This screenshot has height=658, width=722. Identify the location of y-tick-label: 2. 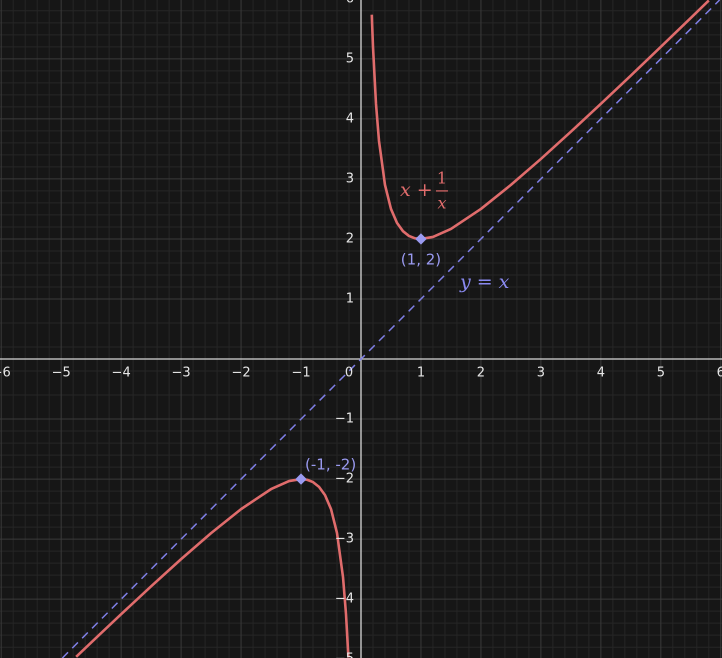
(350, 238).